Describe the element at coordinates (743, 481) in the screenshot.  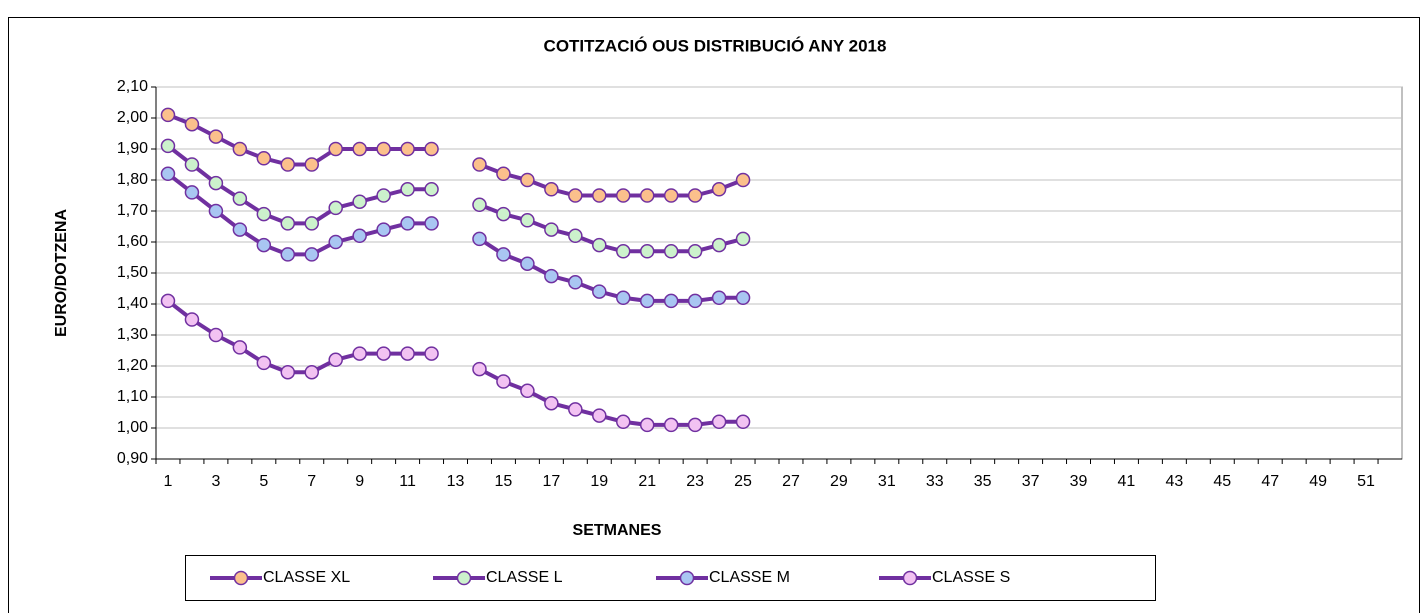
I see `x-tick-label: 25` at that location.